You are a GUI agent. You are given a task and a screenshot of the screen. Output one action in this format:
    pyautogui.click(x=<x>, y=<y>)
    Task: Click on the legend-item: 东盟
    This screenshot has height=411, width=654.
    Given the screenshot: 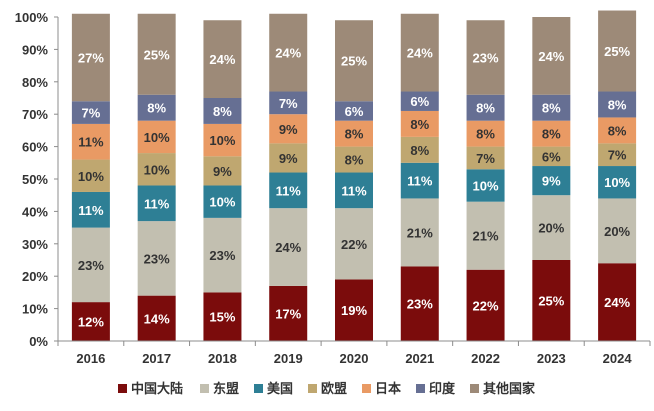 What is the action you would take?
    pyautogui.click(x=219, y=389)
    